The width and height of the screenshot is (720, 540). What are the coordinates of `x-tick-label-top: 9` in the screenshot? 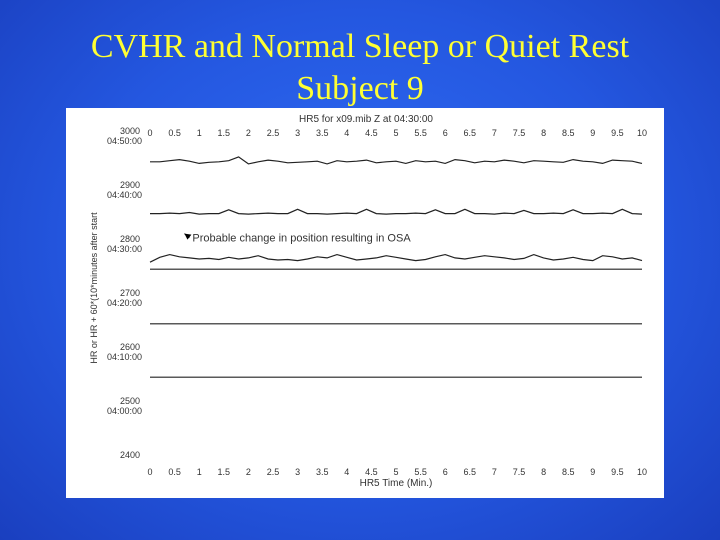 It's located at (592, 133).